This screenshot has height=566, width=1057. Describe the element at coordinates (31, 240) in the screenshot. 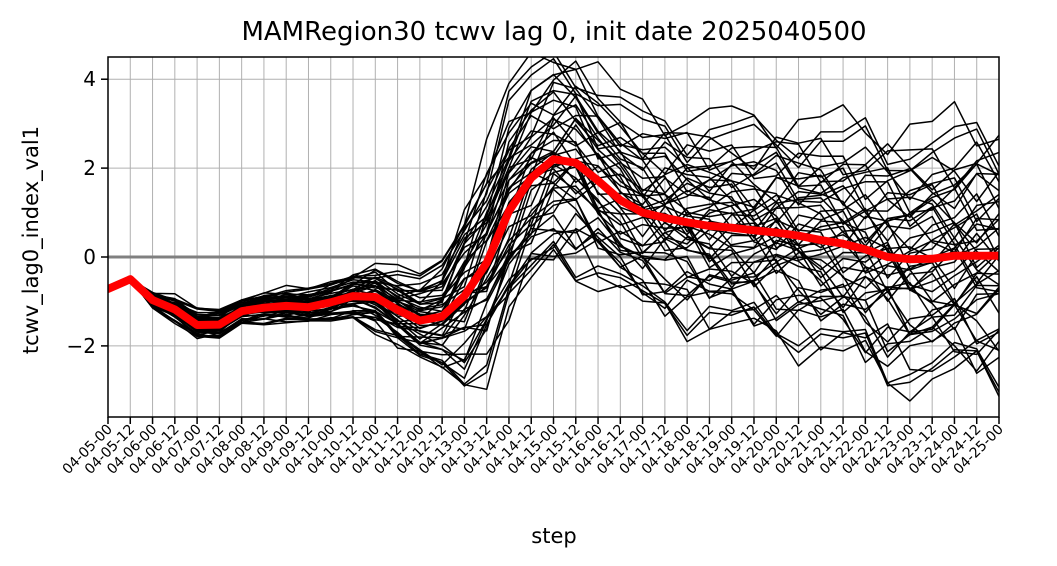

I see `y-axis-label: tcwv_lag0_index_val1` at that location.